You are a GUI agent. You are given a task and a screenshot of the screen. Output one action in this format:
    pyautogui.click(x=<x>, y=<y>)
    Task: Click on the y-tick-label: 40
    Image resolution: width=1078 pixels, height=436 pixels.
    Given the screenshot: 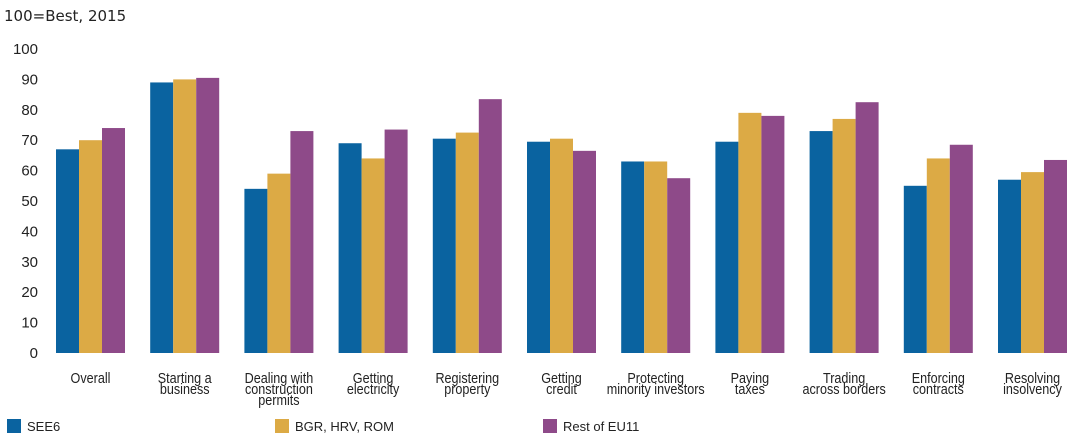 What is the action you would take?
    pyautogui.click(x=29, y=231)
    